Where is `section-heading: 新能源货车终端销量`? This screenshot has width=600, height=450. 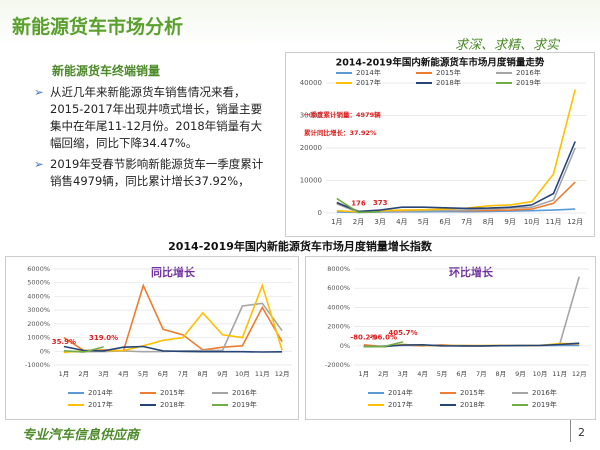 section-heading: 新能源货车终端销量 is located at coordinates (106, 71).